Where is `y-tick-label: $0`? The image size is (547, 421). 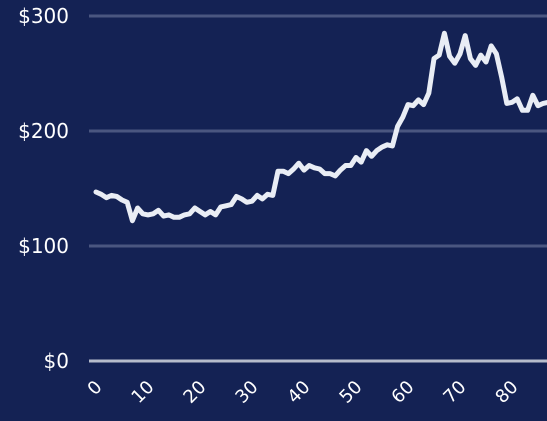
y-tick-label: $0 is located at coordinates (56, 361).